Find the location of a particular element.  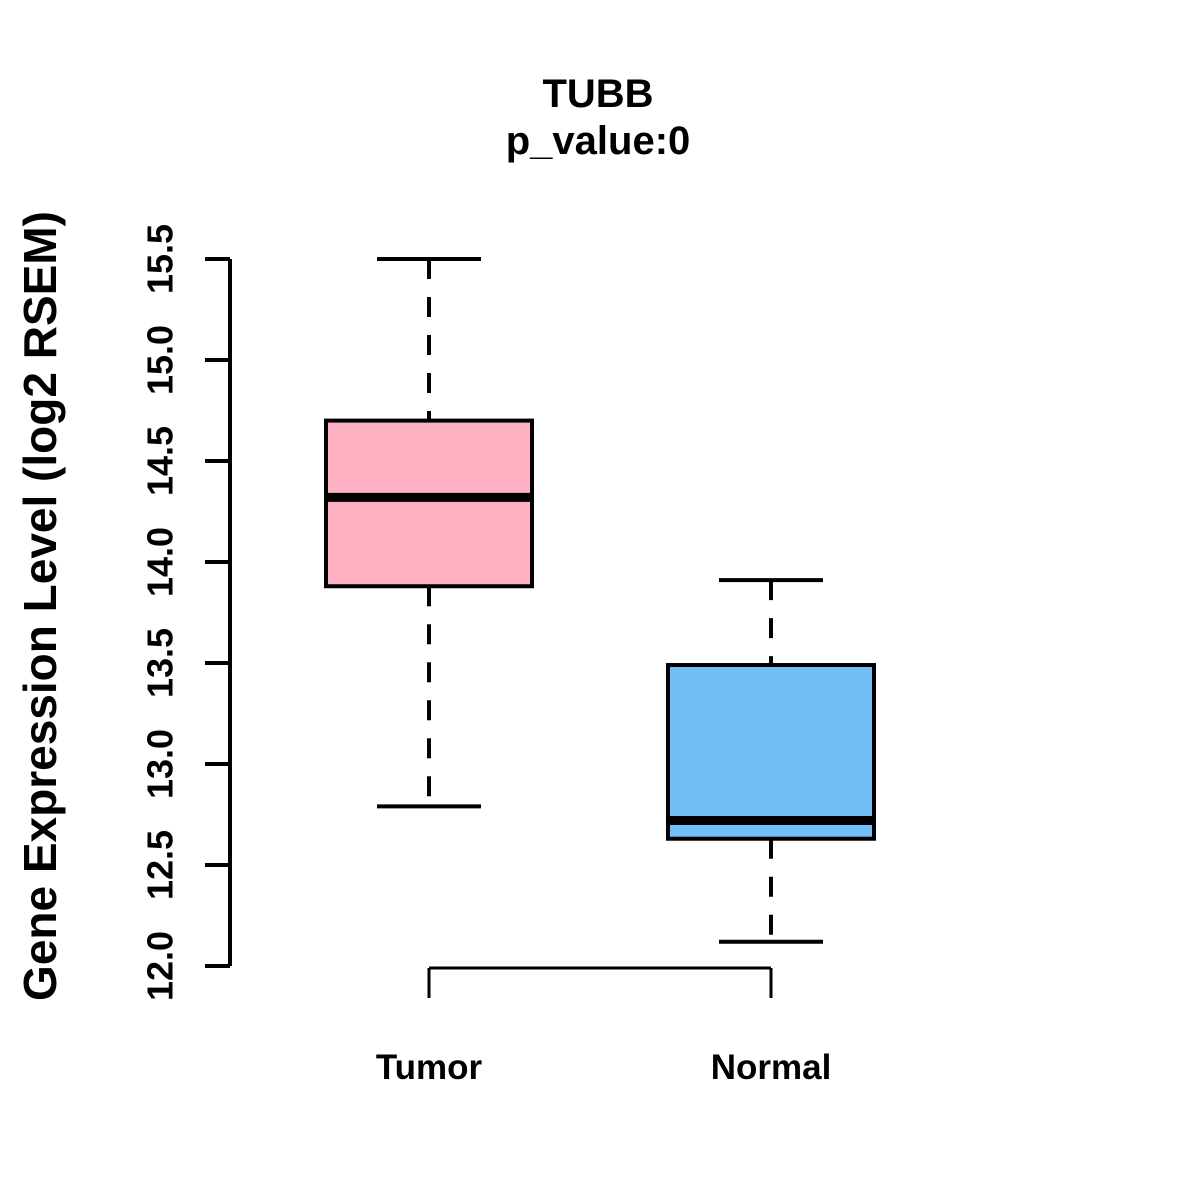

chart-subtitle: p_value:0 is located at coordinates (598, 141).